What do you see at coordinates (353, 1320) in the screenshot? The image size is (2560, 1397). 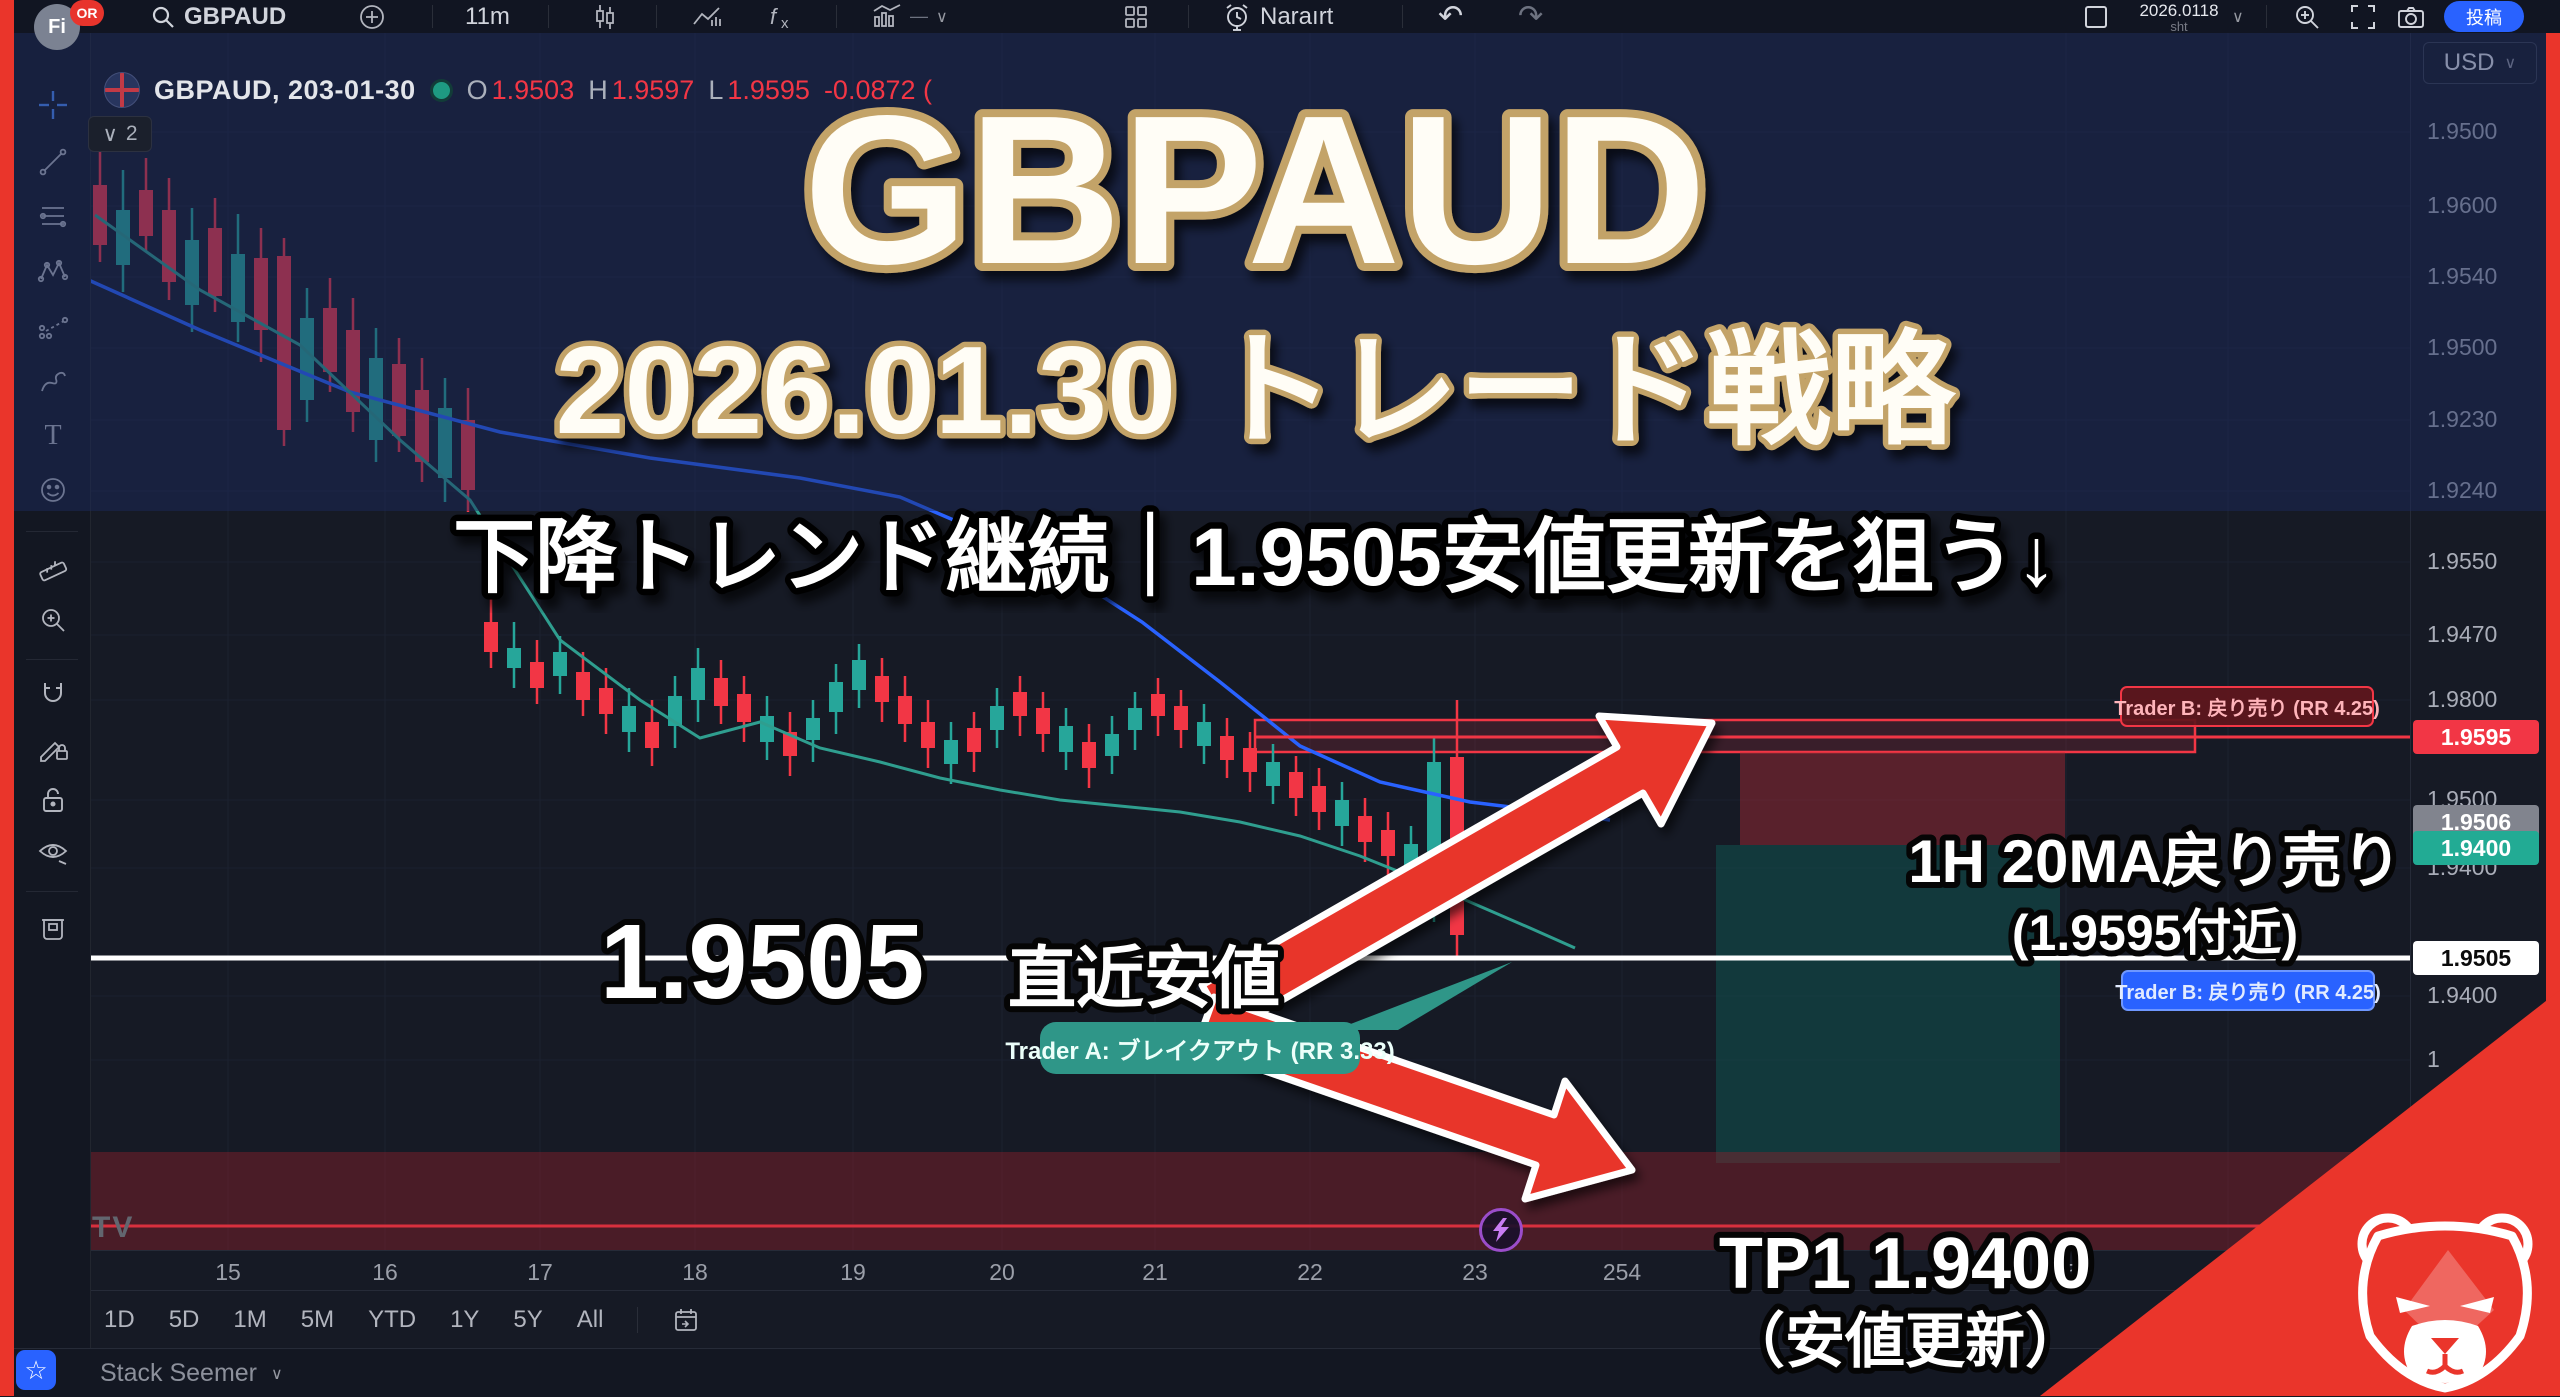 I see `timeframe-buttons: 1D 5D 1M 5M YTD 1Y 5Y All` at bounding box center [353, 1320].